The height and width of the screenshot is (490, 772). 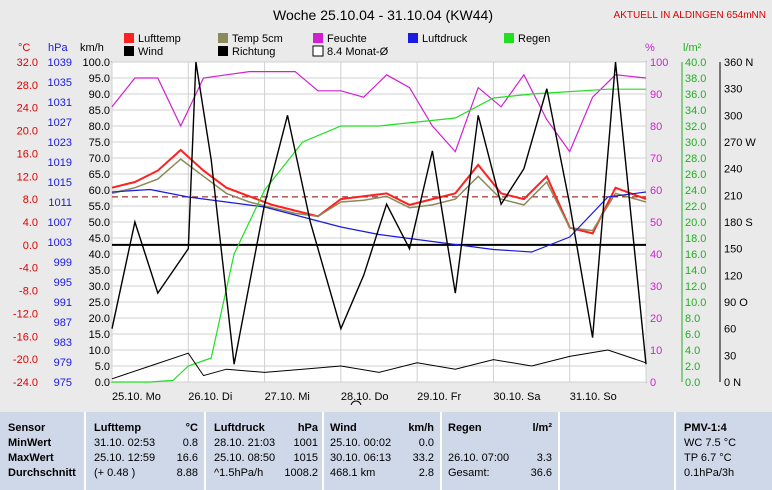 What do you see at coordinates (239, 428) in the screenshot?
I see `luftdruck-header: Luftdruck` at bounding box center [239, 428].